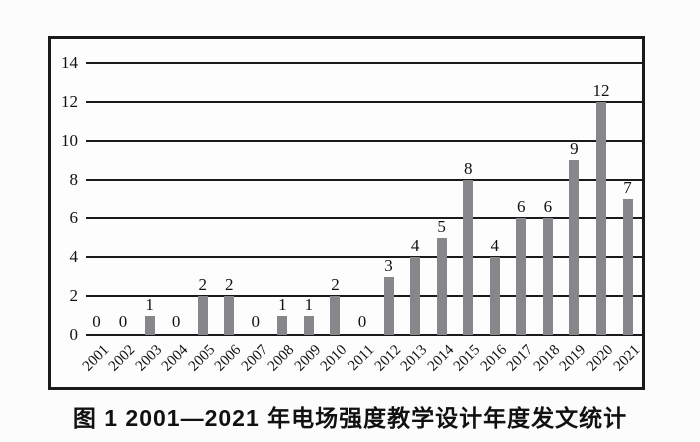  Describe the element at coordinates (574, 149) in the screenshot. I see `bar-value-label: 9` at that location.